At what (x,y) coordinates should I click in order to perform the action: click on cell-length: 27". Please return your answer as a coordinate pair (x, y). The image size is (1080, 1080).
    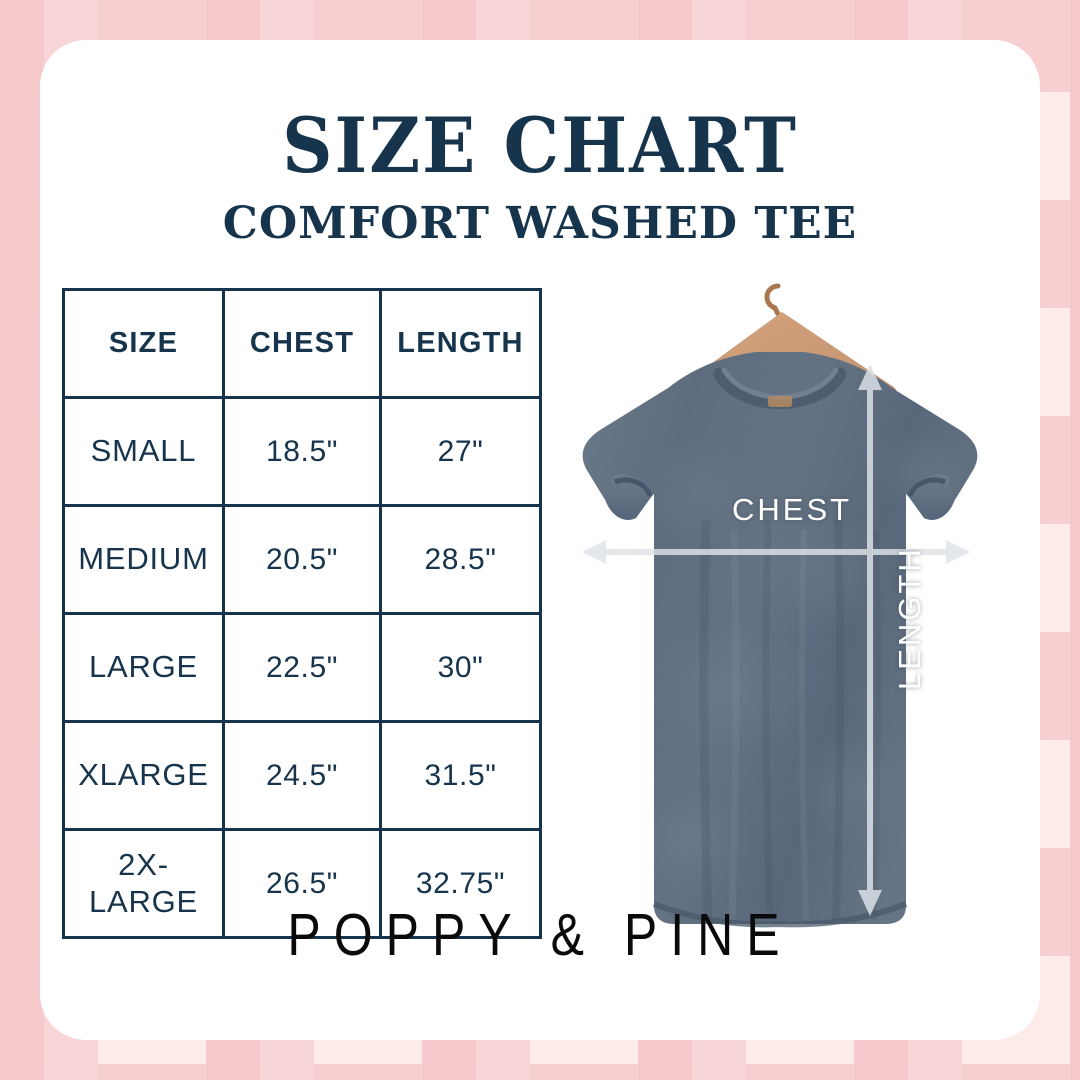
    Looking at the image, I should click on (460, 451).